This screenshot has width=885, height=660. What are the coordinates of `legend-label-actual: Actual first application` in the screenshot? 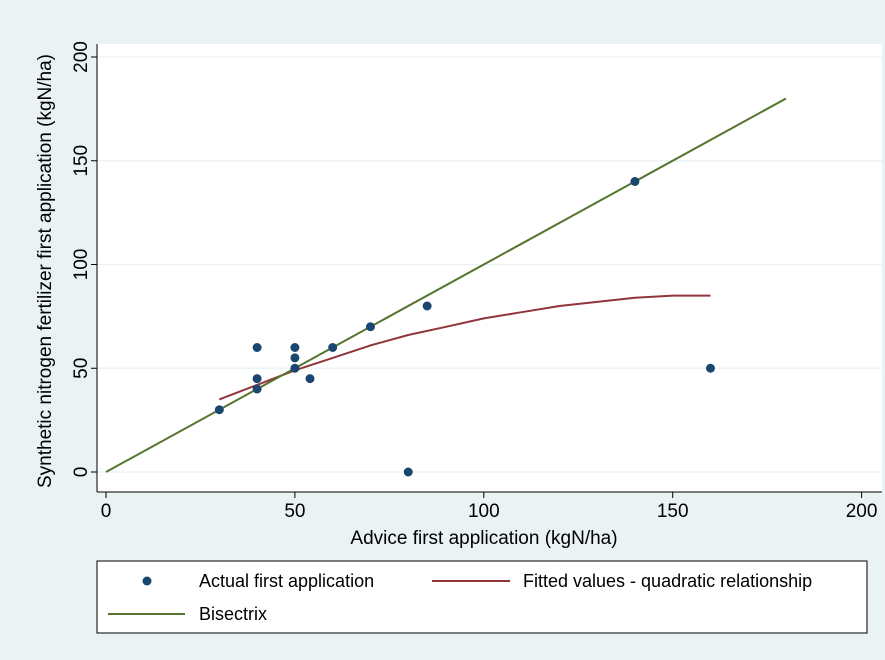 It's located at (286, 581).